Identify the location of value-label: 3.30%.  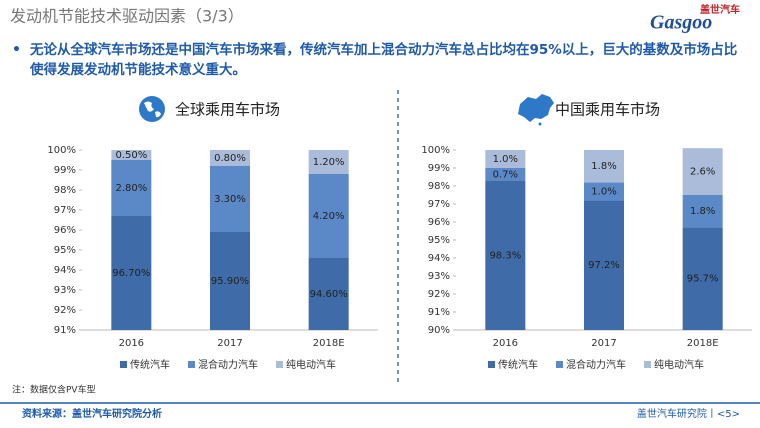
(230, 199).